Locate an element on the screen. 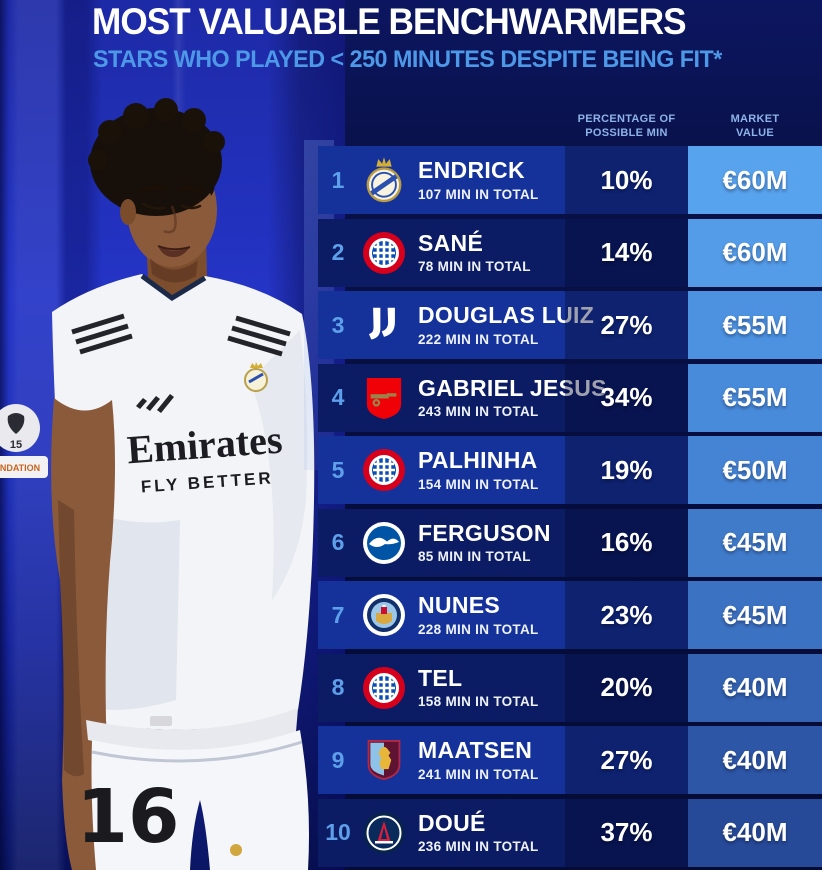 The width and height of the screenshot is (822, 870). jersey-sponsor-text: Emirates is located at coordinates (204, 445).